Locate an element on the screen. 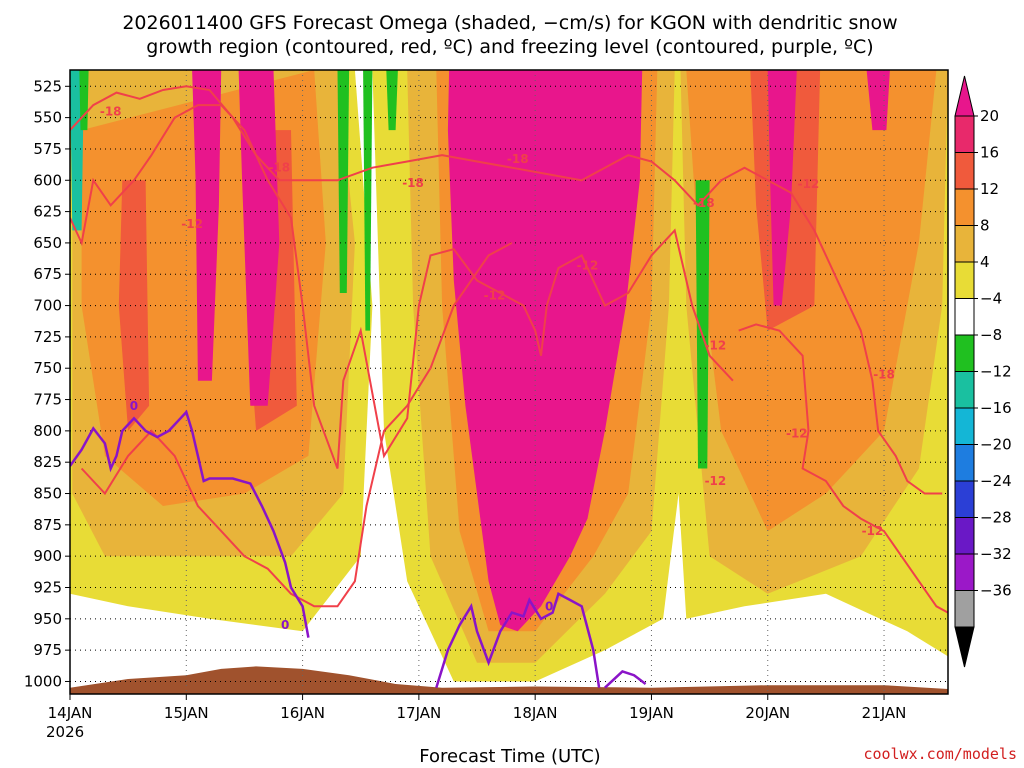 The image size is (1024, 768). x-axis: 14JAN 15JAN 16JAN 17JAN 18JAN 19JAN 20JAN 21JAN is located at coordinates (477, 708).